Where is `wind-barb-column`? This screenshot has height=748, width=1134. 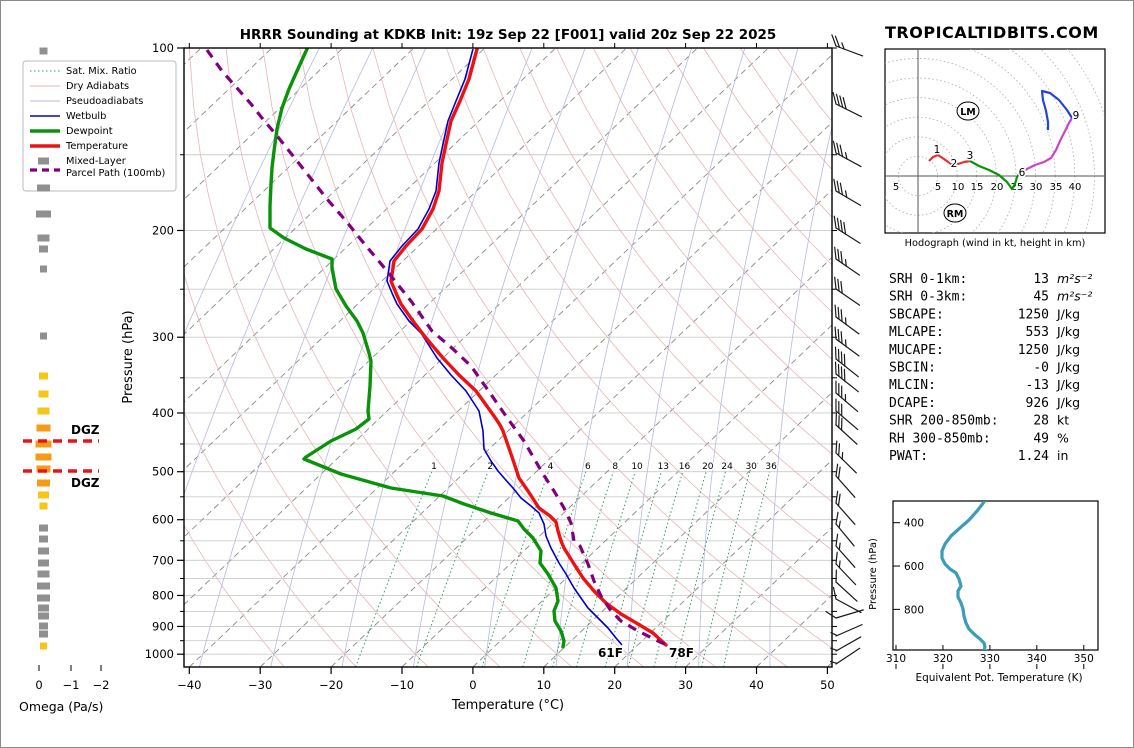 wind-barb-column is located at coordinates (844, 349).